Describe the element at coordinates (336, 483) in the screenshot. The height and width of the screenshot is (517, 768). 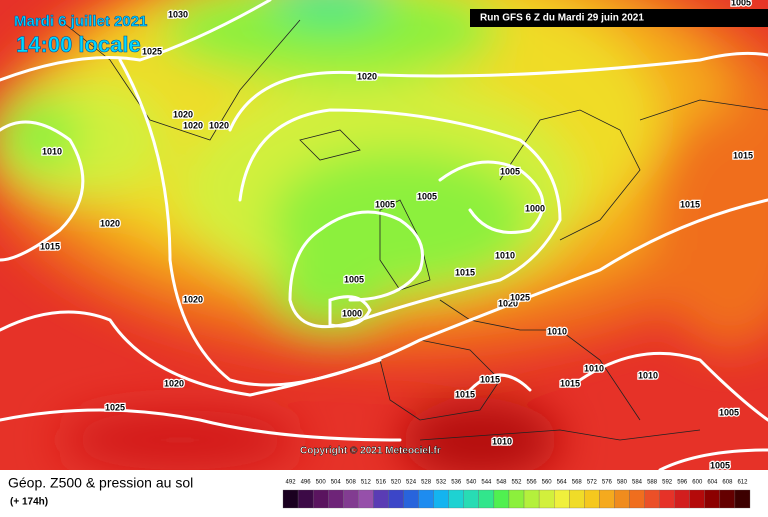
I see `scale-label: 504` at that location.